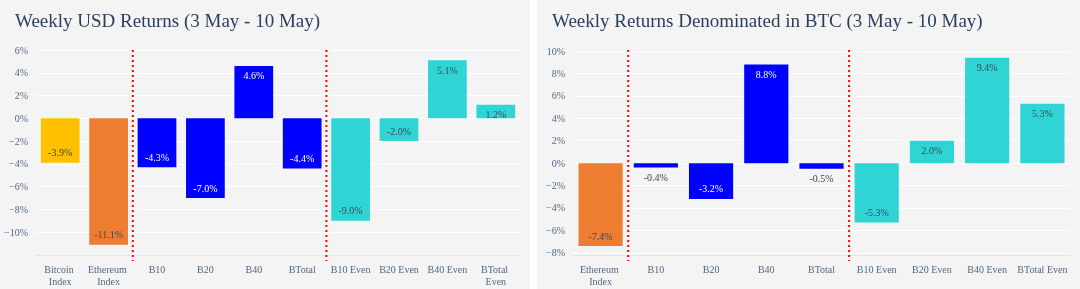  I want to click on data-label: -4.3%, so click(157, 157).